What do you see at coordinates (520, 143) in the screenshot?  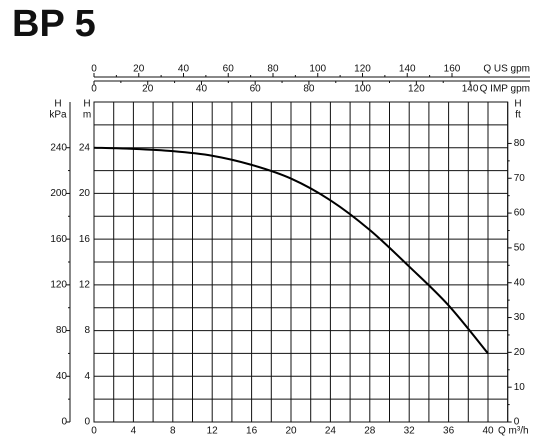 I see `ft-tick-label: 80` at bounding box center [520, 143].